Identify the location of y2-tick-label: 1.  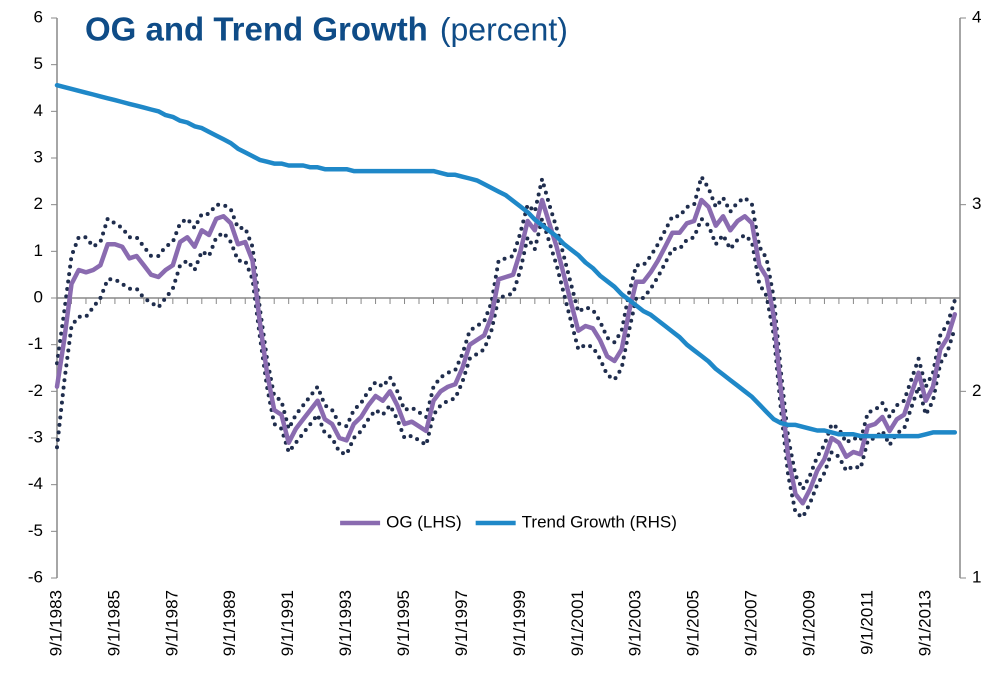
(976, 576).